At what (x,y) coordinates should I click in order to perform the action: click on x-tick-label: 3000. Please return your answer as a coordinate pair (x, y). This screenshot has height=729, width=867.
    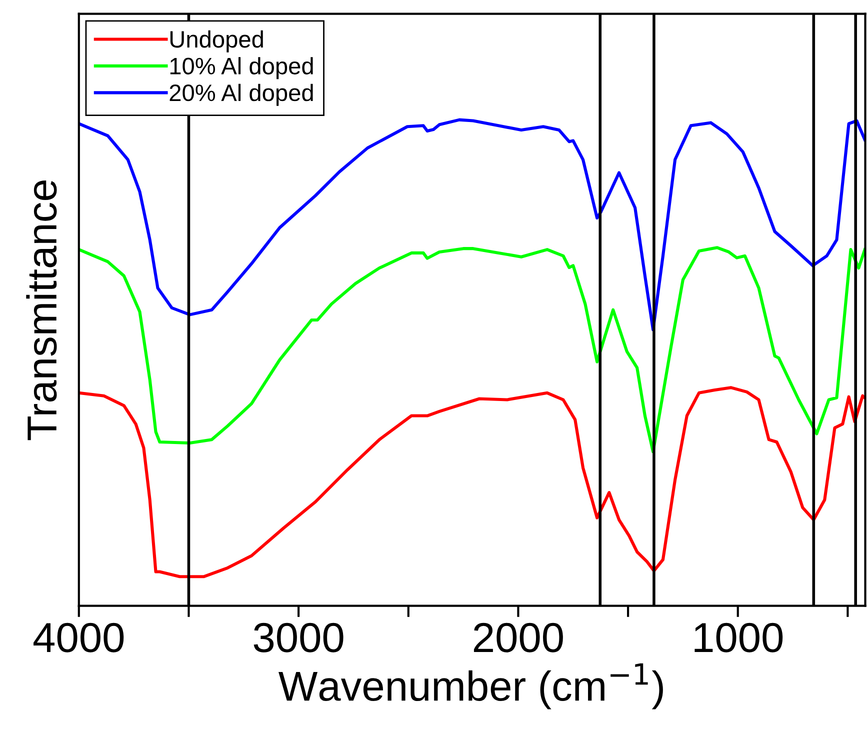
    Looking at the image, I should click on (299, 637).